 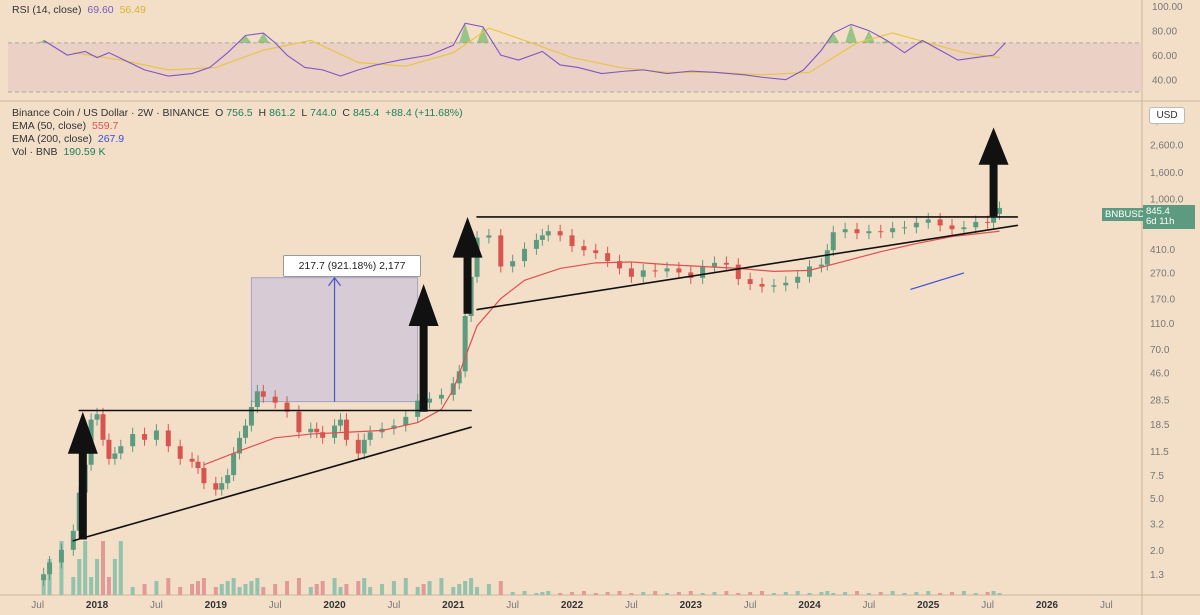 What do you see at coordinates (1160, 401) in the screenshot?
I see `price-axis-label: 28.5` at bounding box center [1160, 401].